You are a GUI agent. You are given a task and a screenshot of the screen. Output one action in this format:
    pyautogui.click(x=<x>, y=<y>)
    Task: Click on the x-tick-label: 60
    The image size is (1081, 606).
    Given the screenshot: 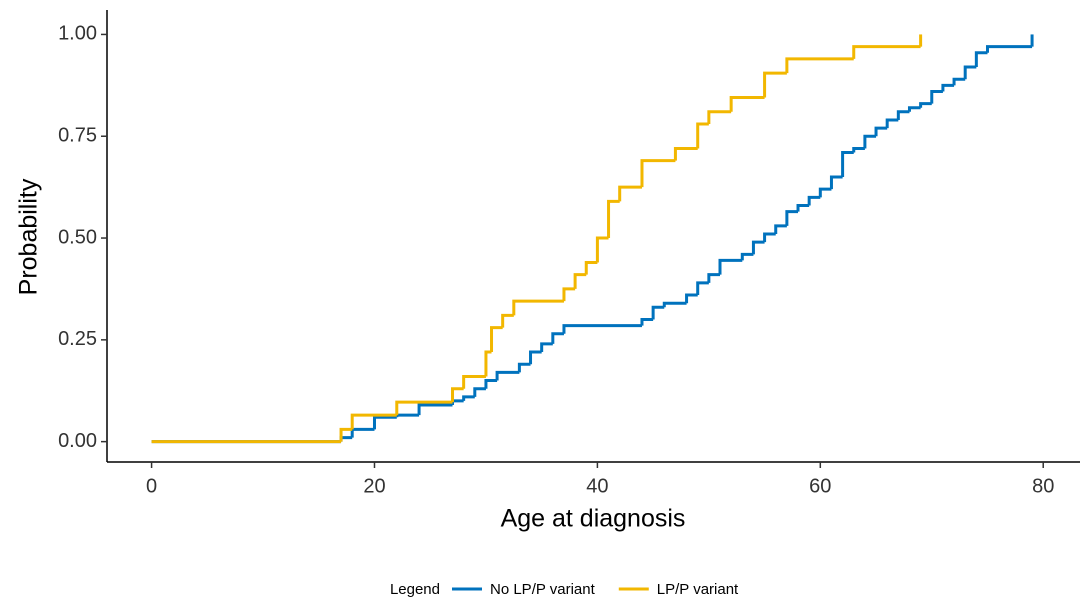 What is the action you would take?
    pyautogui.click(x=820, y=486)
    